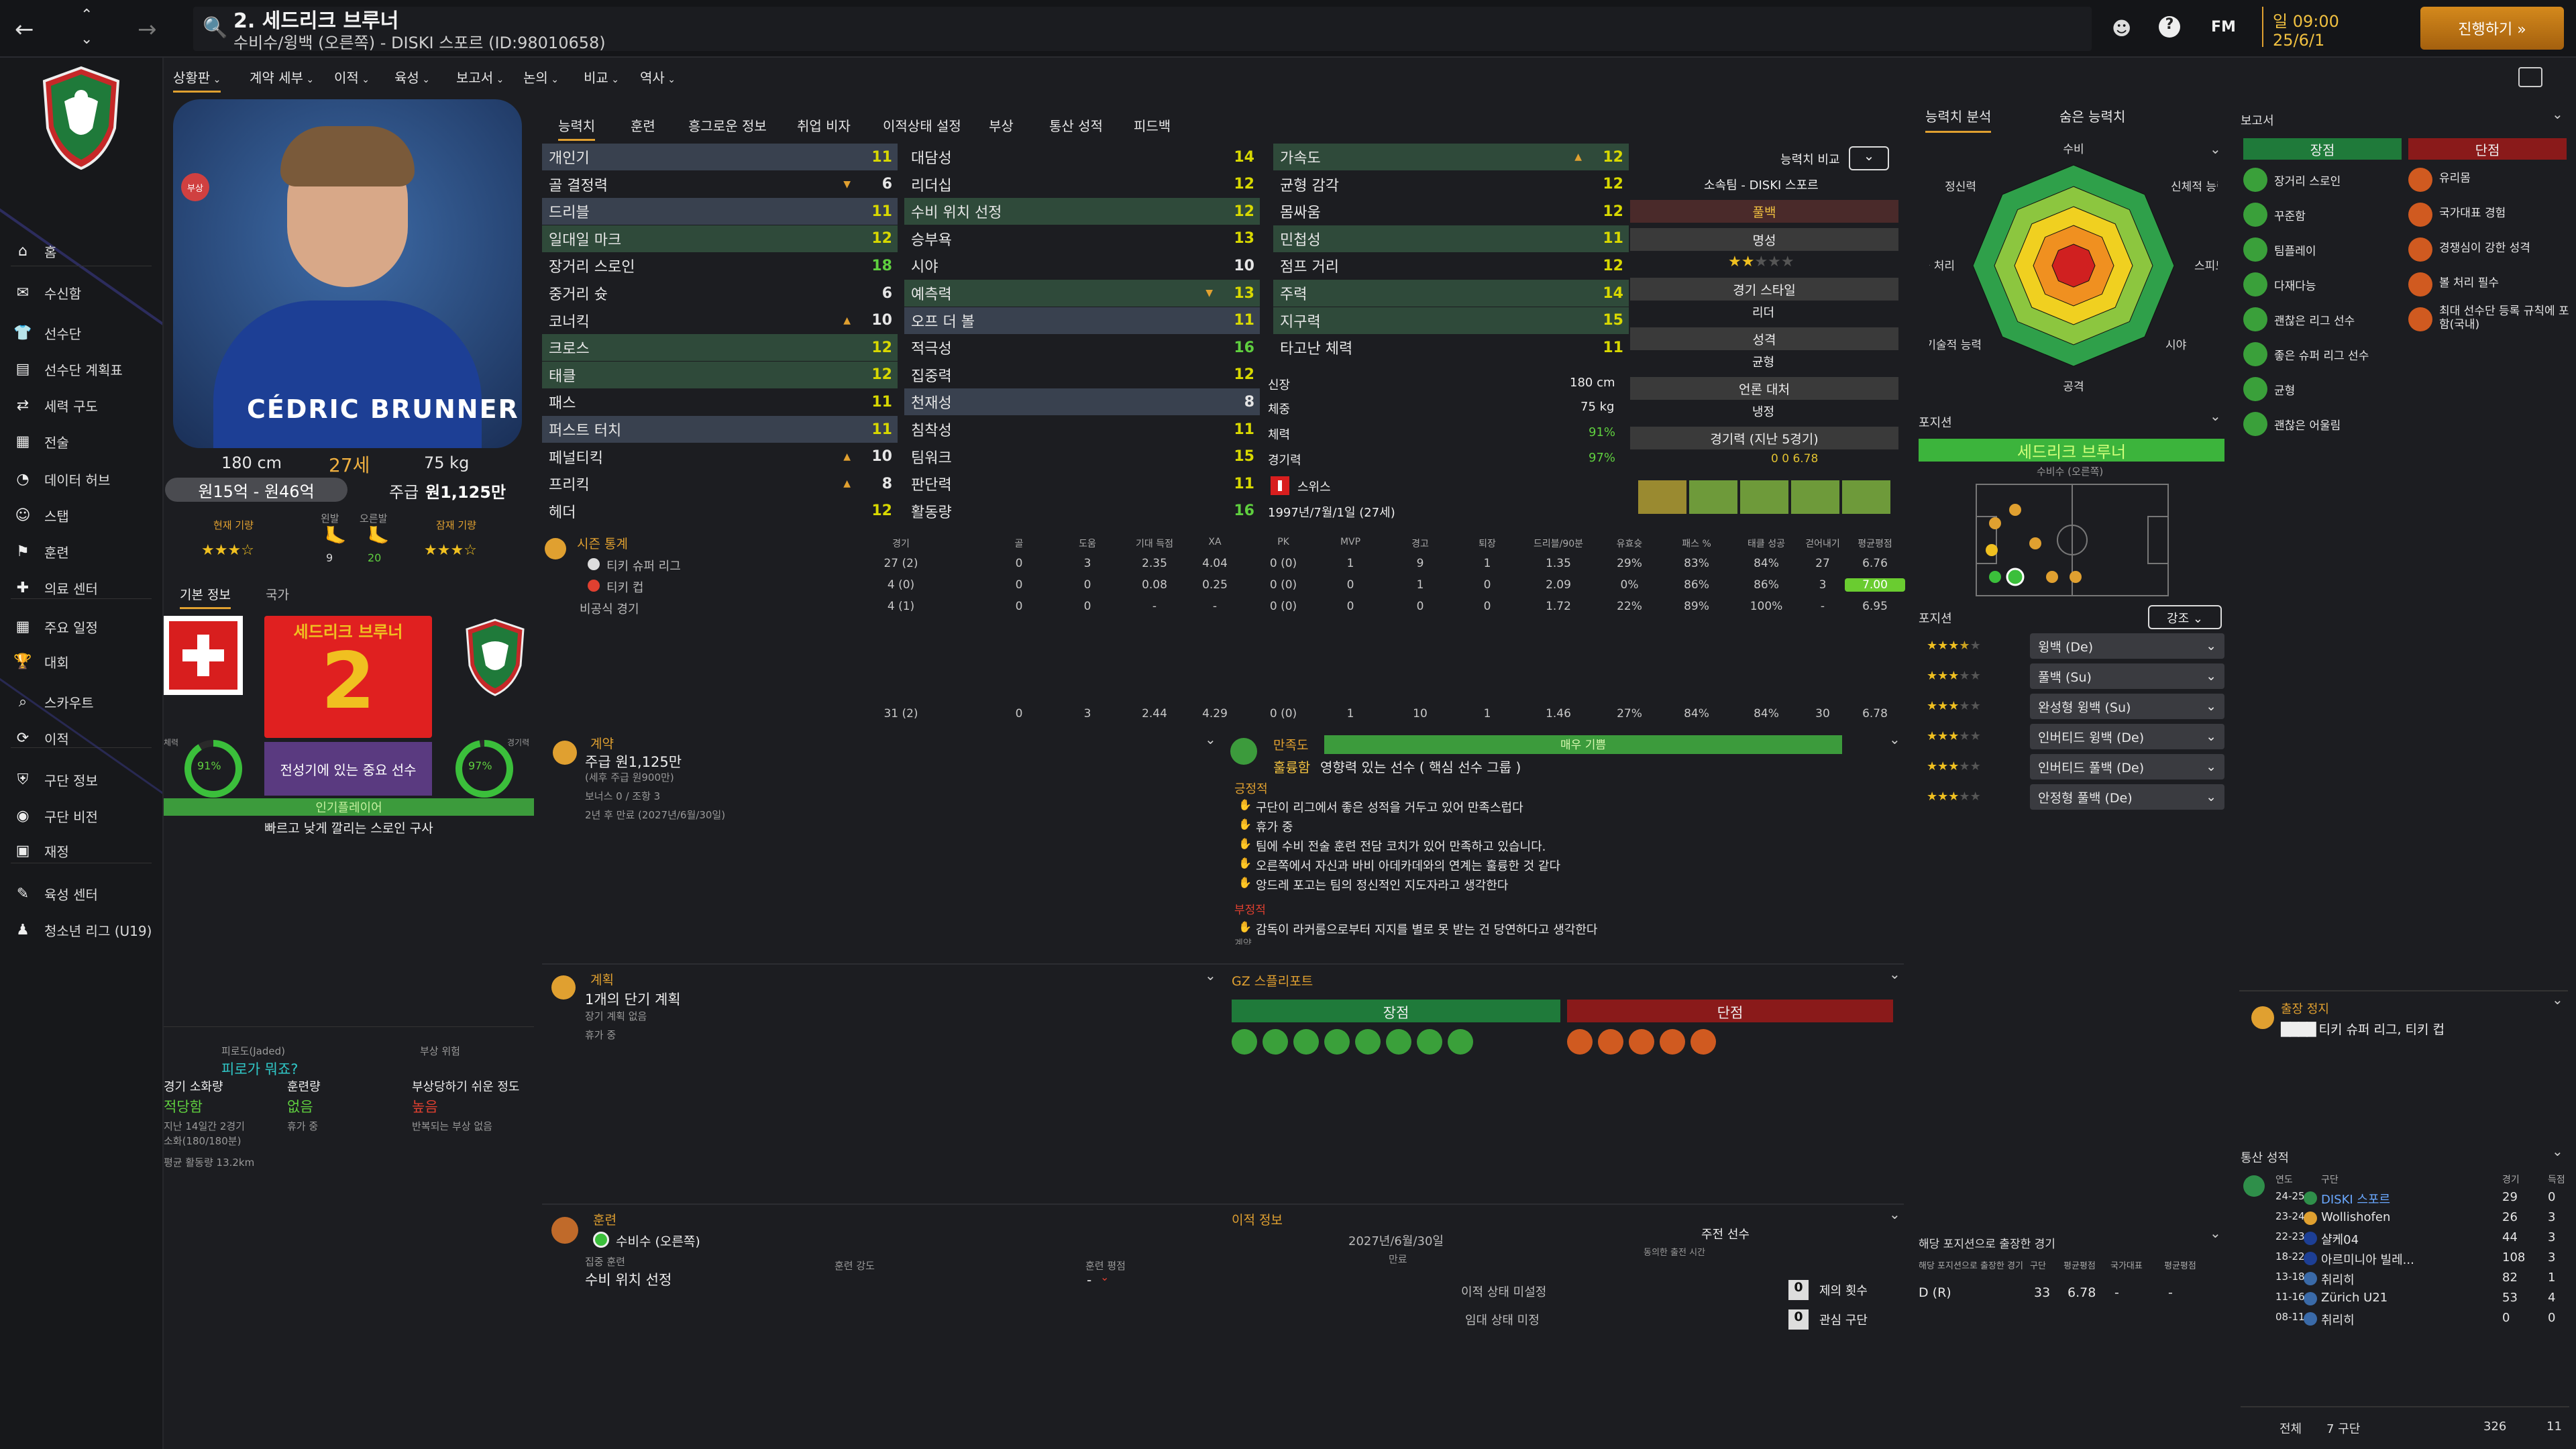 The height and width of the screenshot is (1449, 2576). I want to click on subnav-item-0: 상황판 ⌄, so click(197, 80).